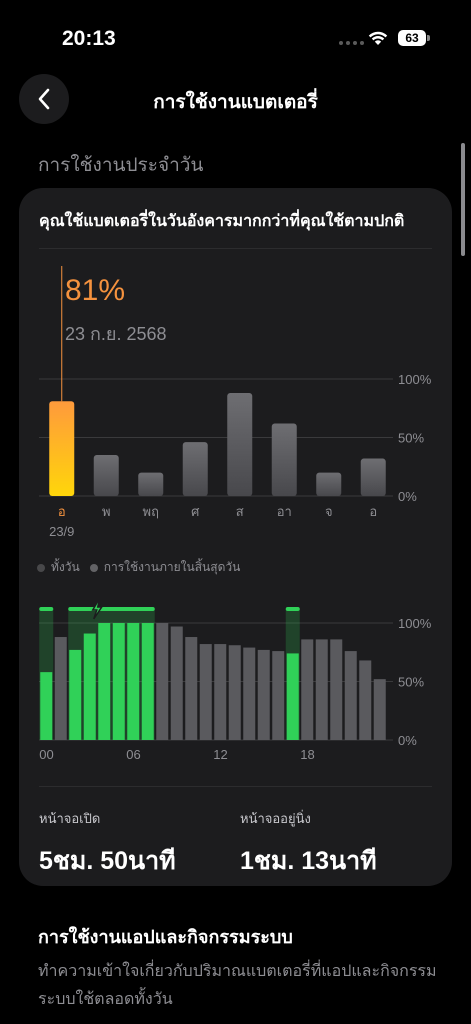 The width and height of the screenshot is (471, 1024). What do you see at coordinates (89, 38) in the screenshot?
I see `status-time: 20:13` at bounding box center [89, 38].